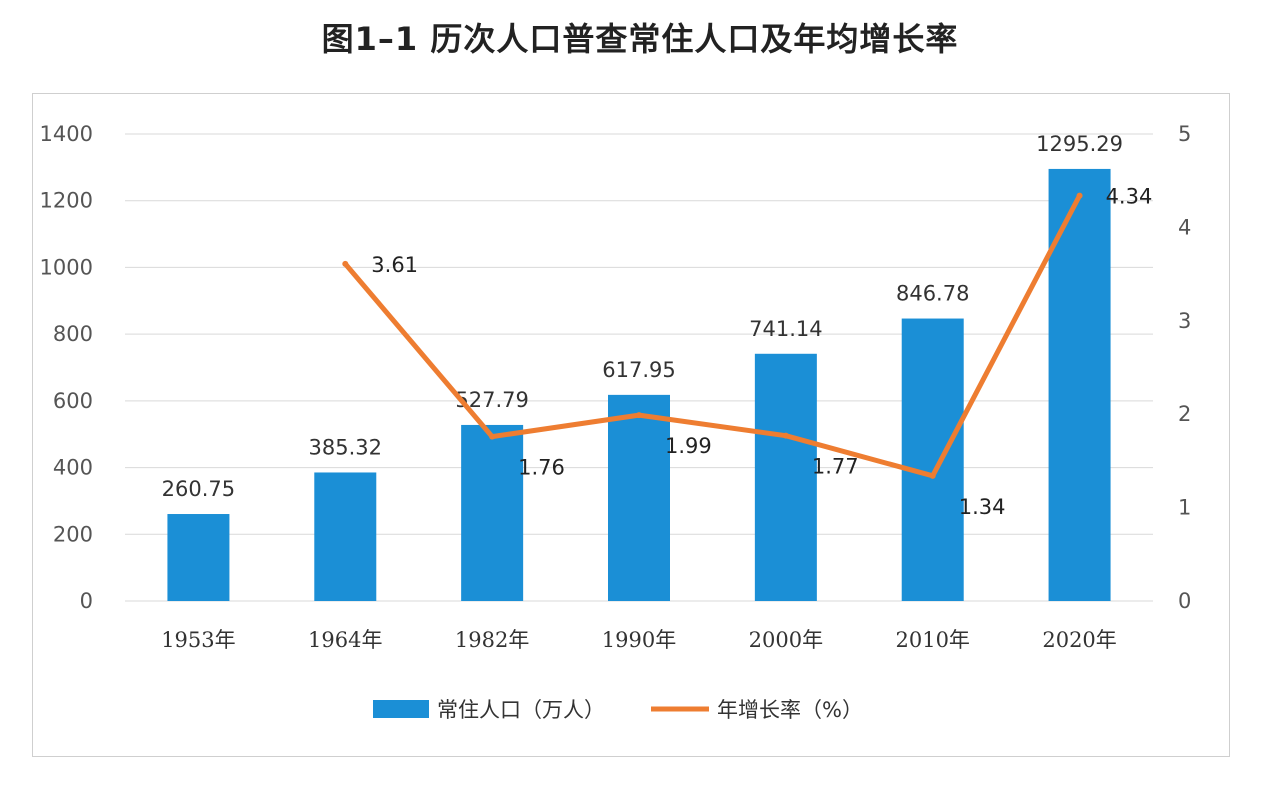 This screenshot has width=1280, height=788. I want to click on left-axis-tick-label: 400, so click(73, 468).